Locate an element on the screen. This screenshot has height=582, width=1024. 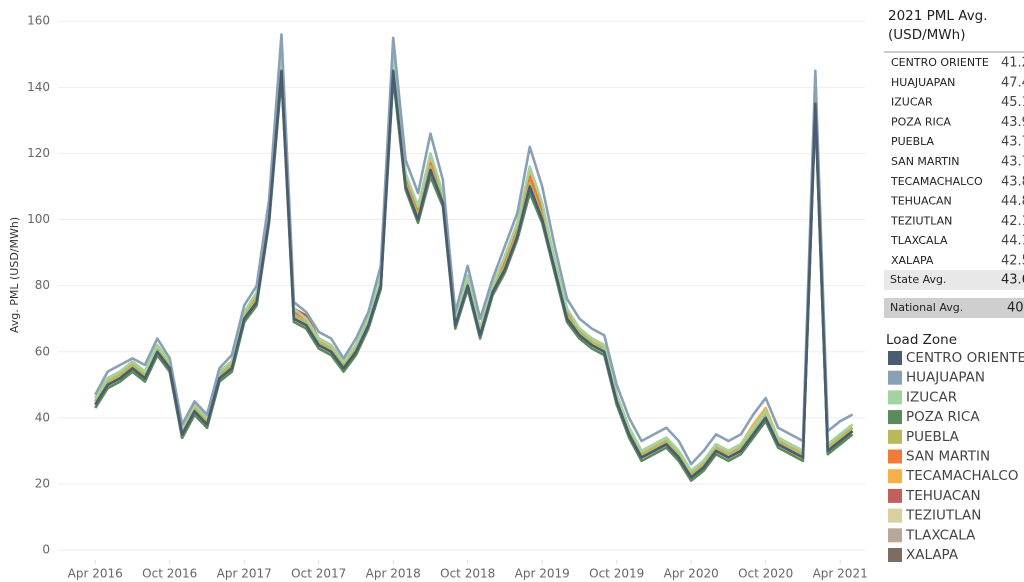
y-tick-label: 40 is located at coordinates (42, 417).